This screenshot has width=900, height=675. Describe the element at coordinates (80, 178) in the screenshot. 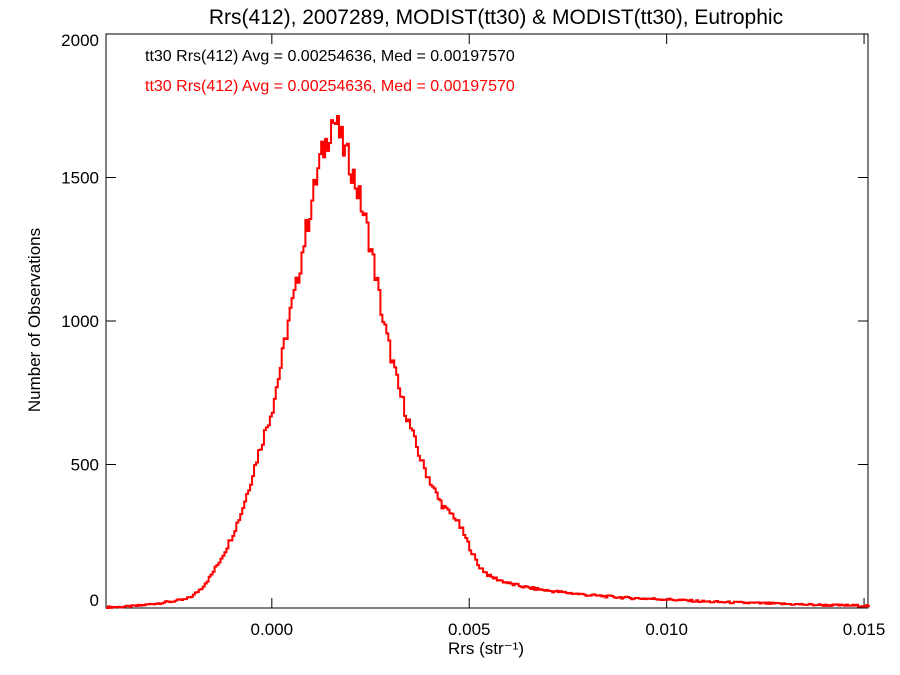

I see `y-tick-label: 1500` at that location.